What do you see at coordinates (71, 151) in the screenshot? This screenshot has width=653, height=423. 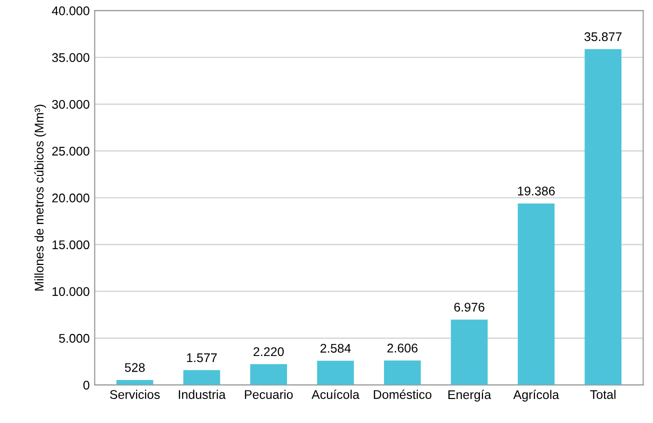 I see `y-tick-label: 25.000` at bounding box center [71, 151].